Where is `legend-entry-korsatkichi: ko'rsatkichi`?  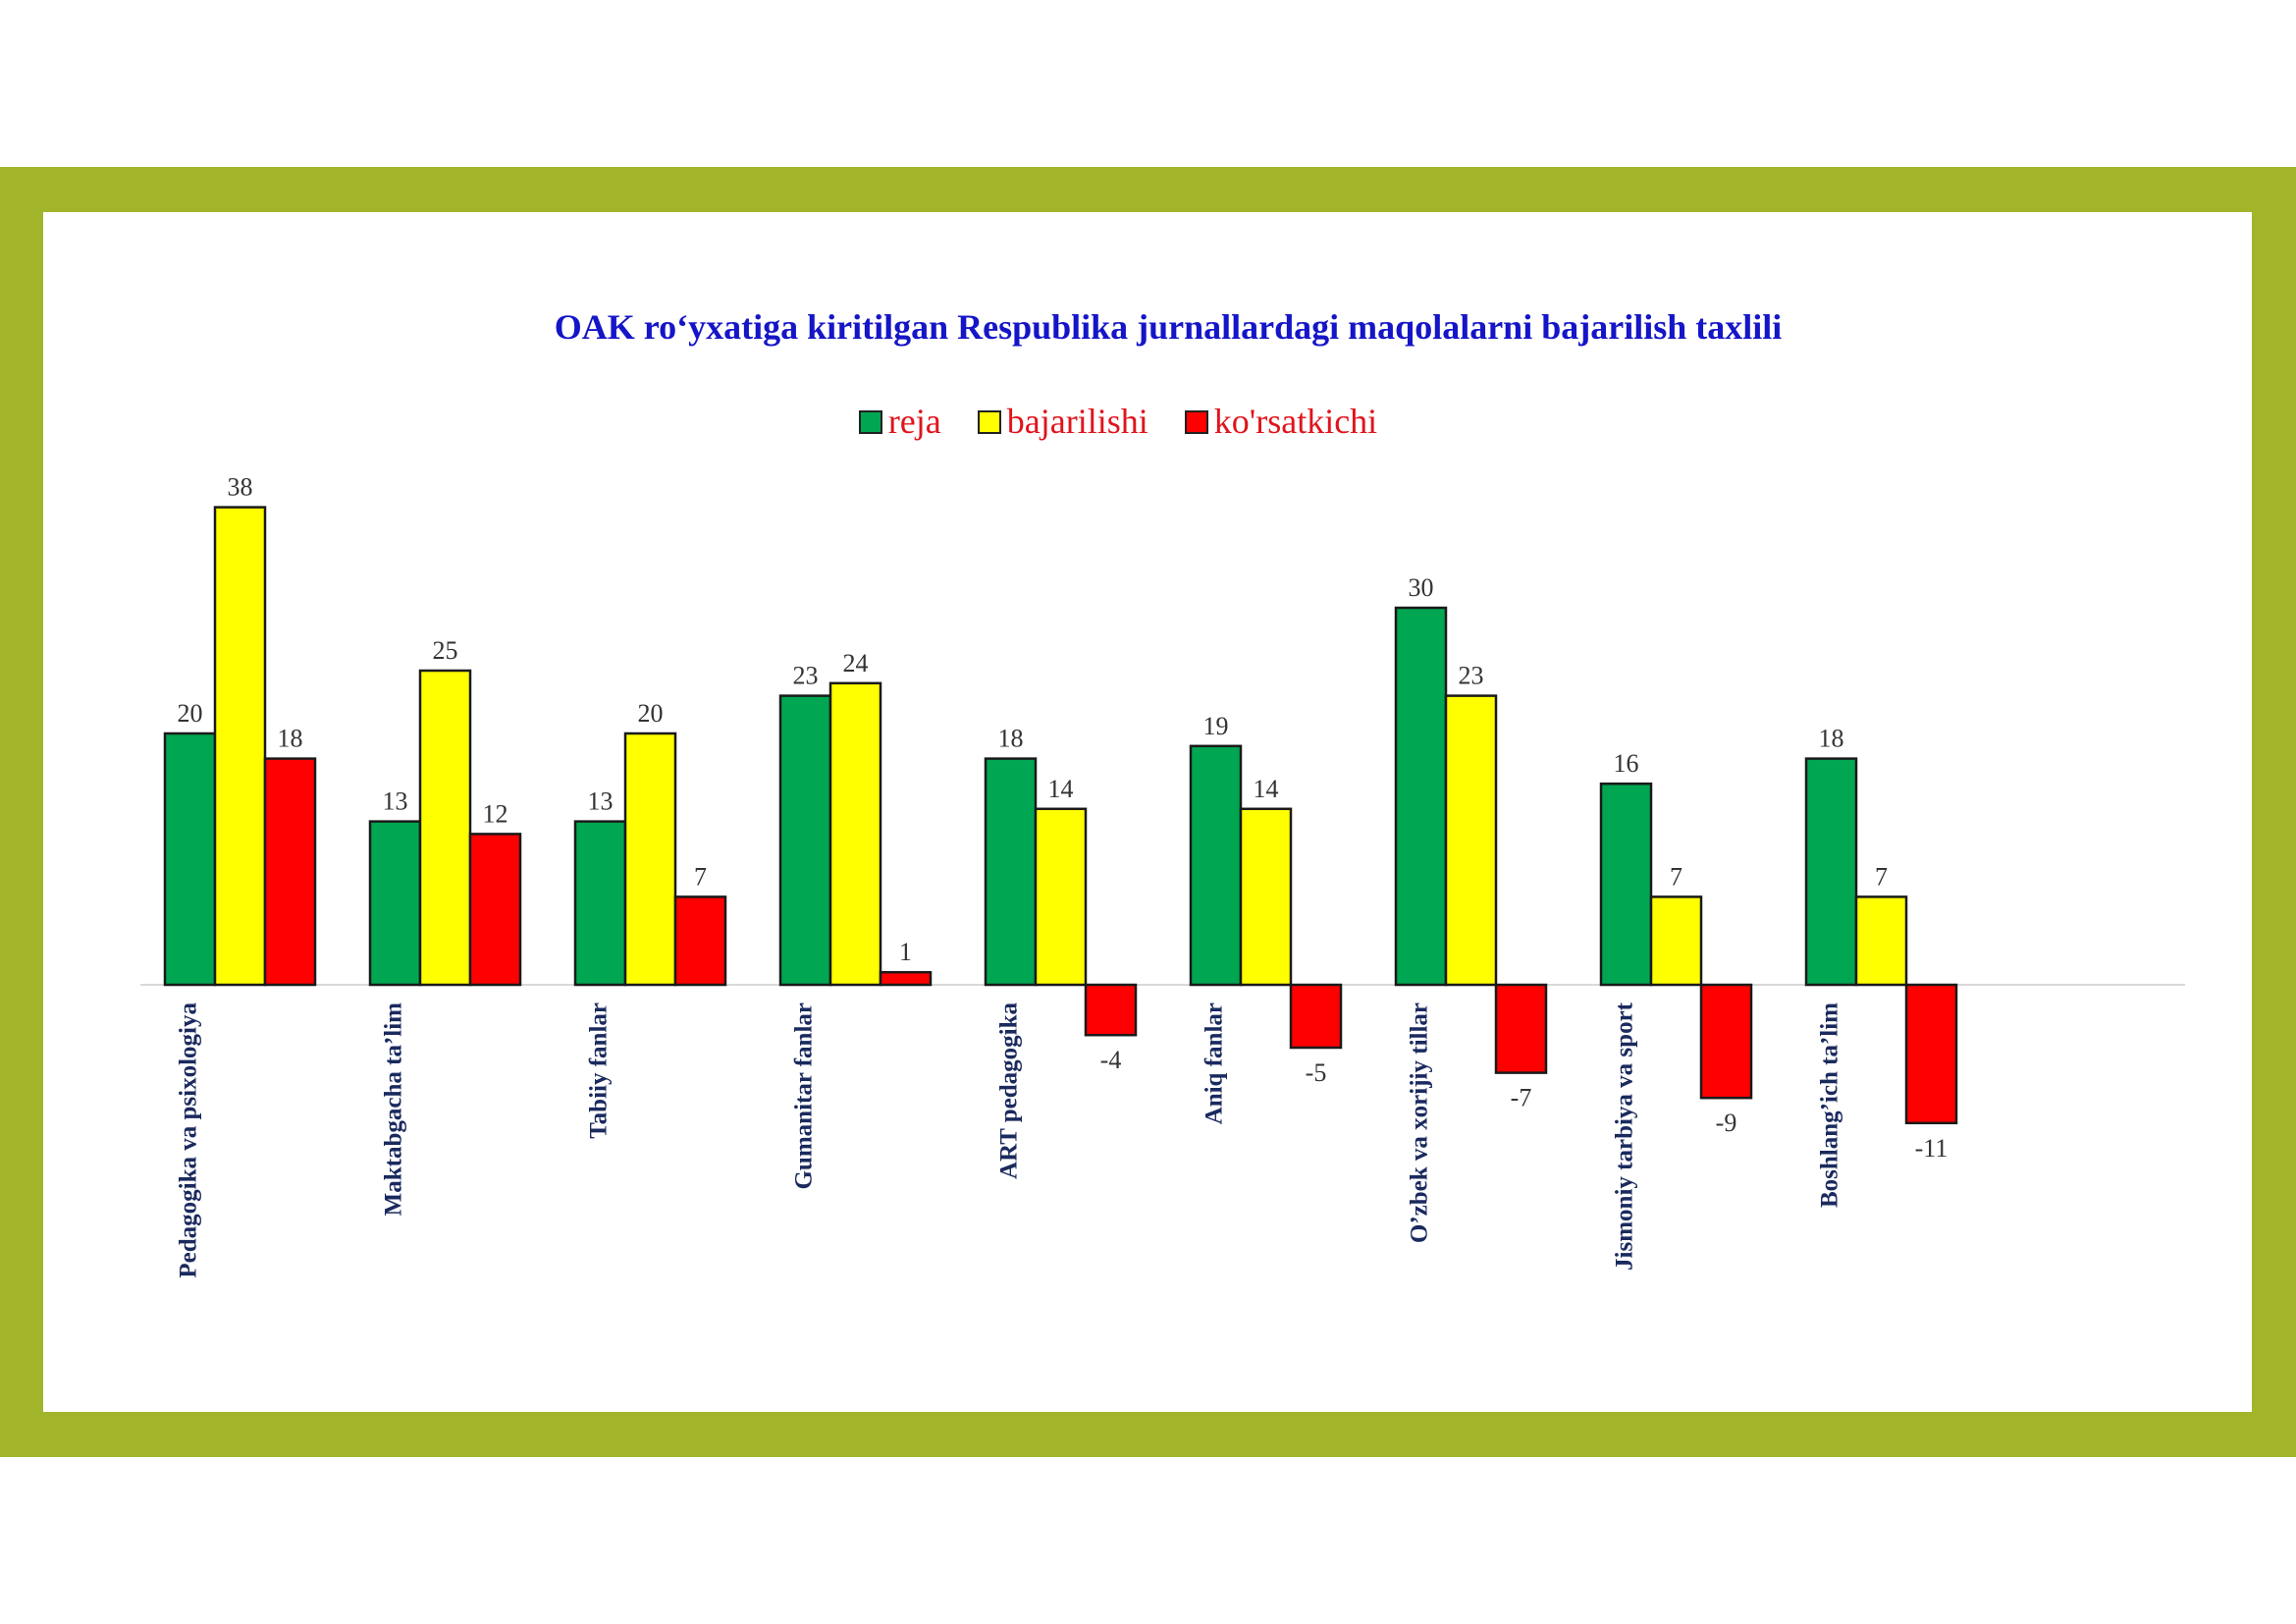 legend-entry-korsatkichi: ko'rsatkichi is located at coordinates (1281, 421).